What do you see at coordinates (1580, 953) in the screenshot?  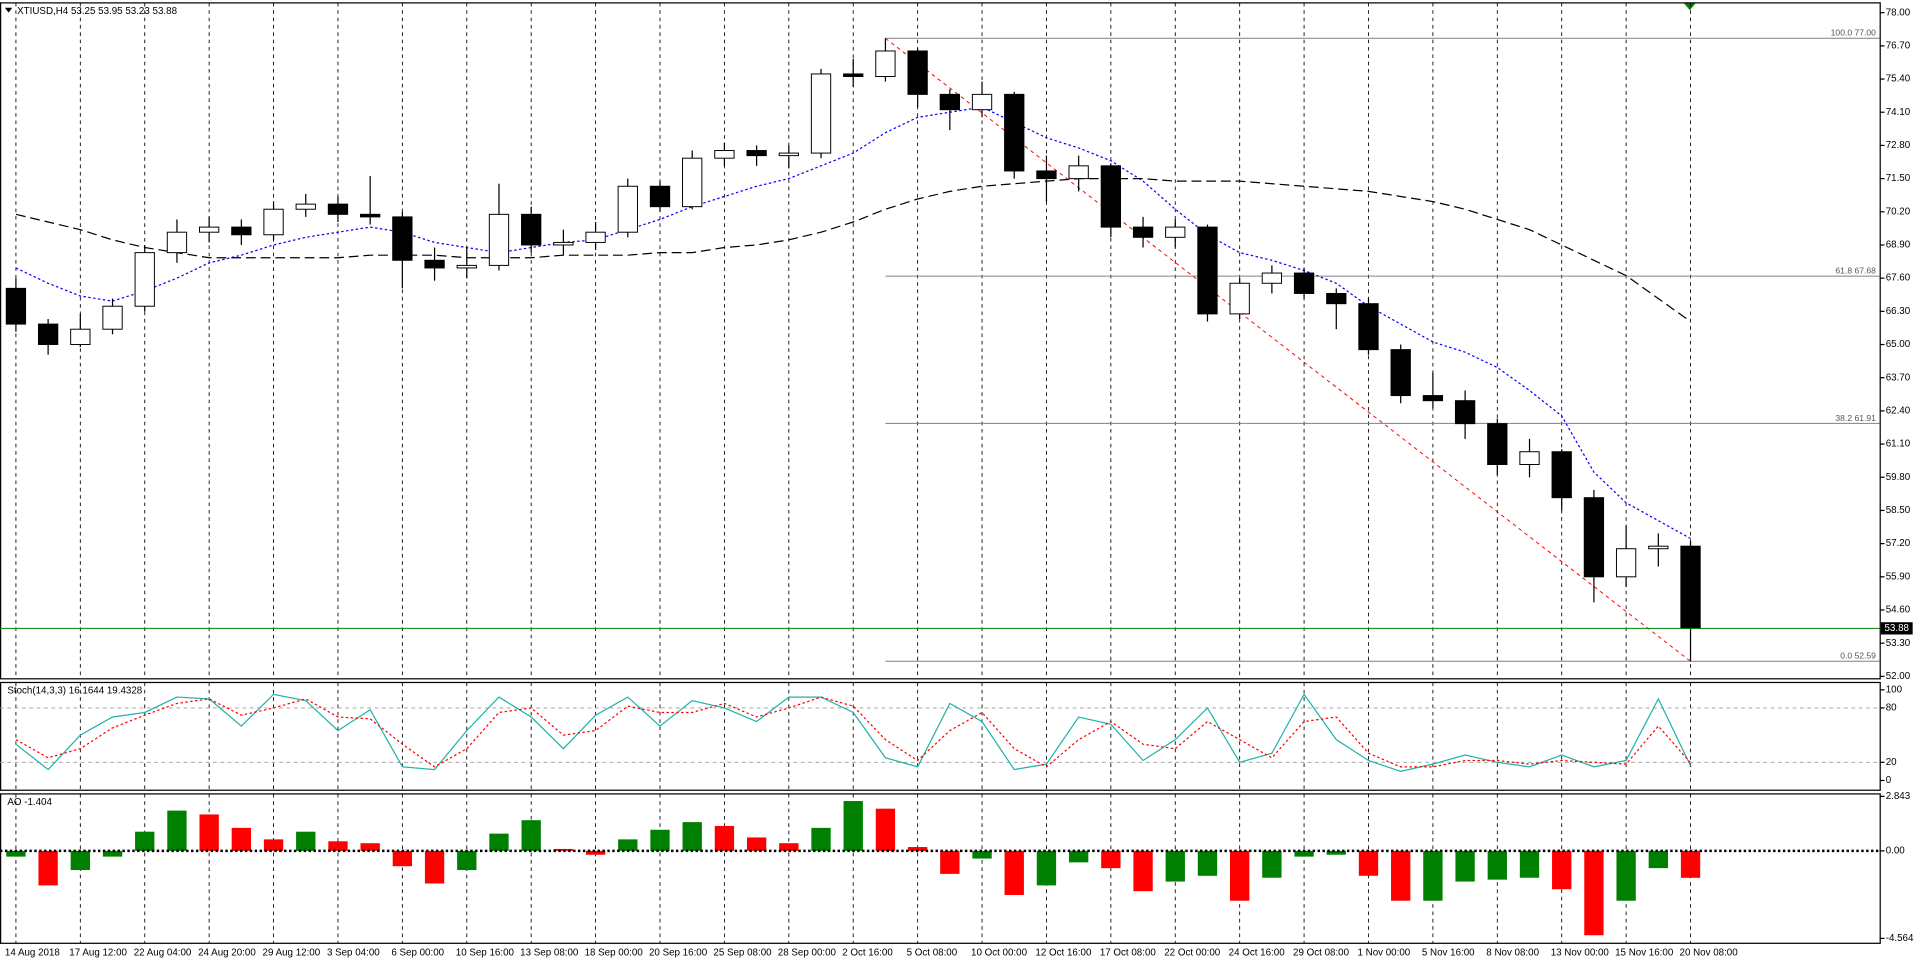 I see `x-tick-label: 13 Nov 00:00` at bounding box center [1580, 953].